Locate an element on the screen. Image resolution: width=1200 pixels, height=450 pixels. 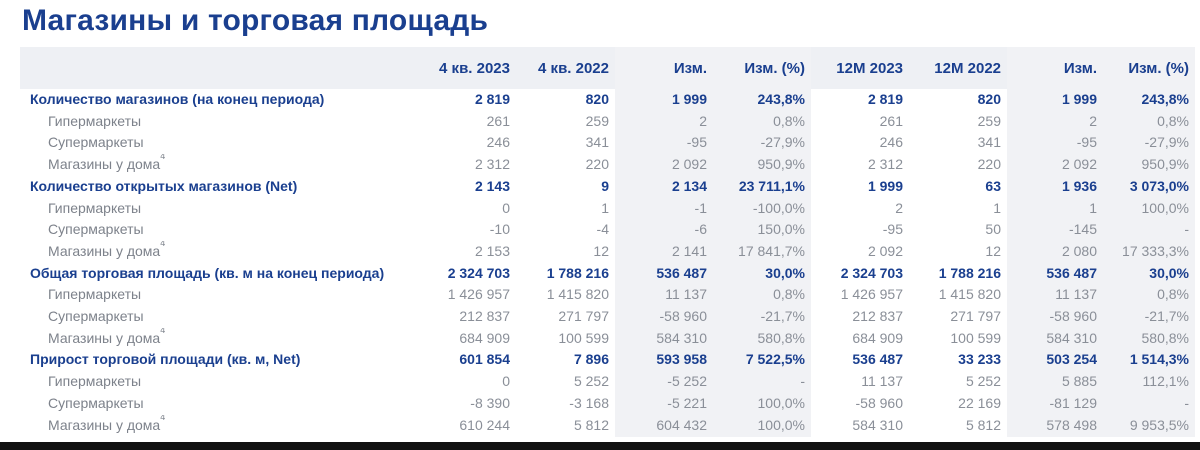
value-cell: 11 137 is located at coordinates (1076, 294).